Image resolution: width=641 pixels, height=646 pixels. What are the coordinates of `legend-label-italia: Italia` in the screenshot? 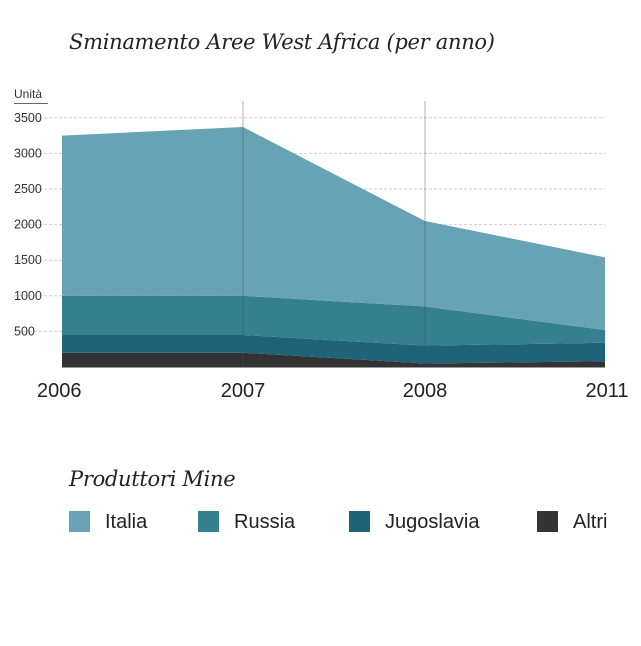 It's located at (126, 522).